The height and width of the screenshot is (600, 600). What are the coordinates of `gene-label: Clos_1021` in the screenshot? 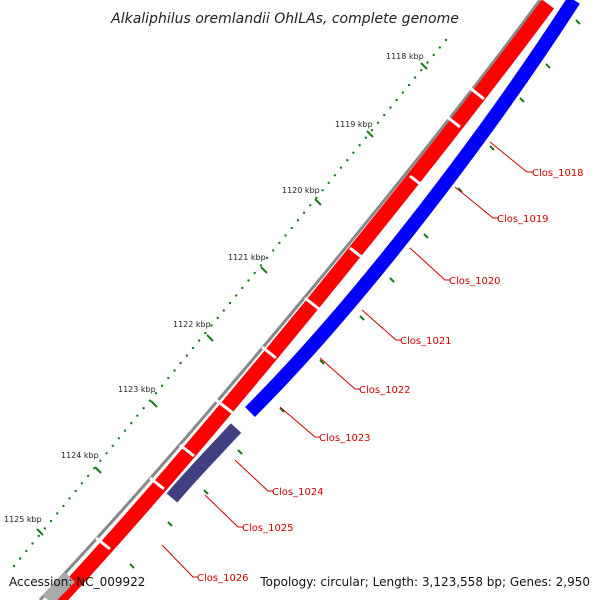 It's located at (426, 341).